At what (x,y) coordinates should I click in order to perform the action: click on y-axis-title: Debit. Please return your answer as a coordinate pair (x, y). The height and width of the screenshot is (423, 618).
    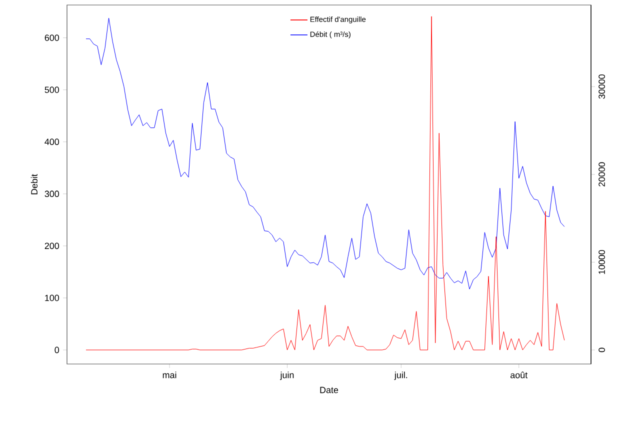
    Looking at the image, I should click on (34, 184).